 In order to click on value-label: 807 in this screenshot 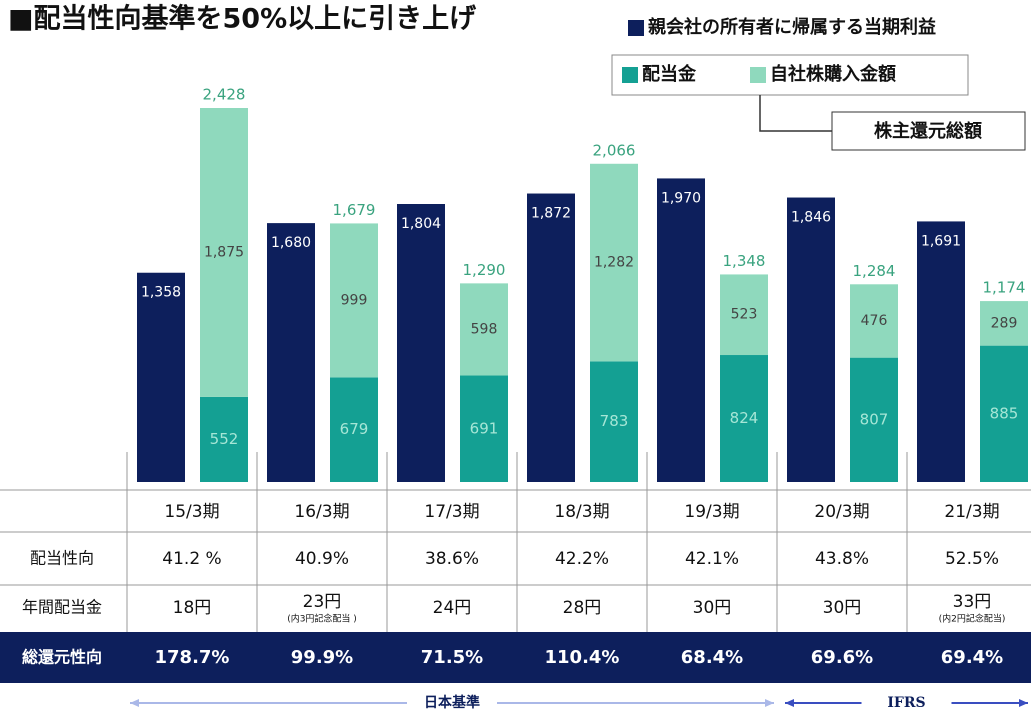, I will do `click(874, 419)`.